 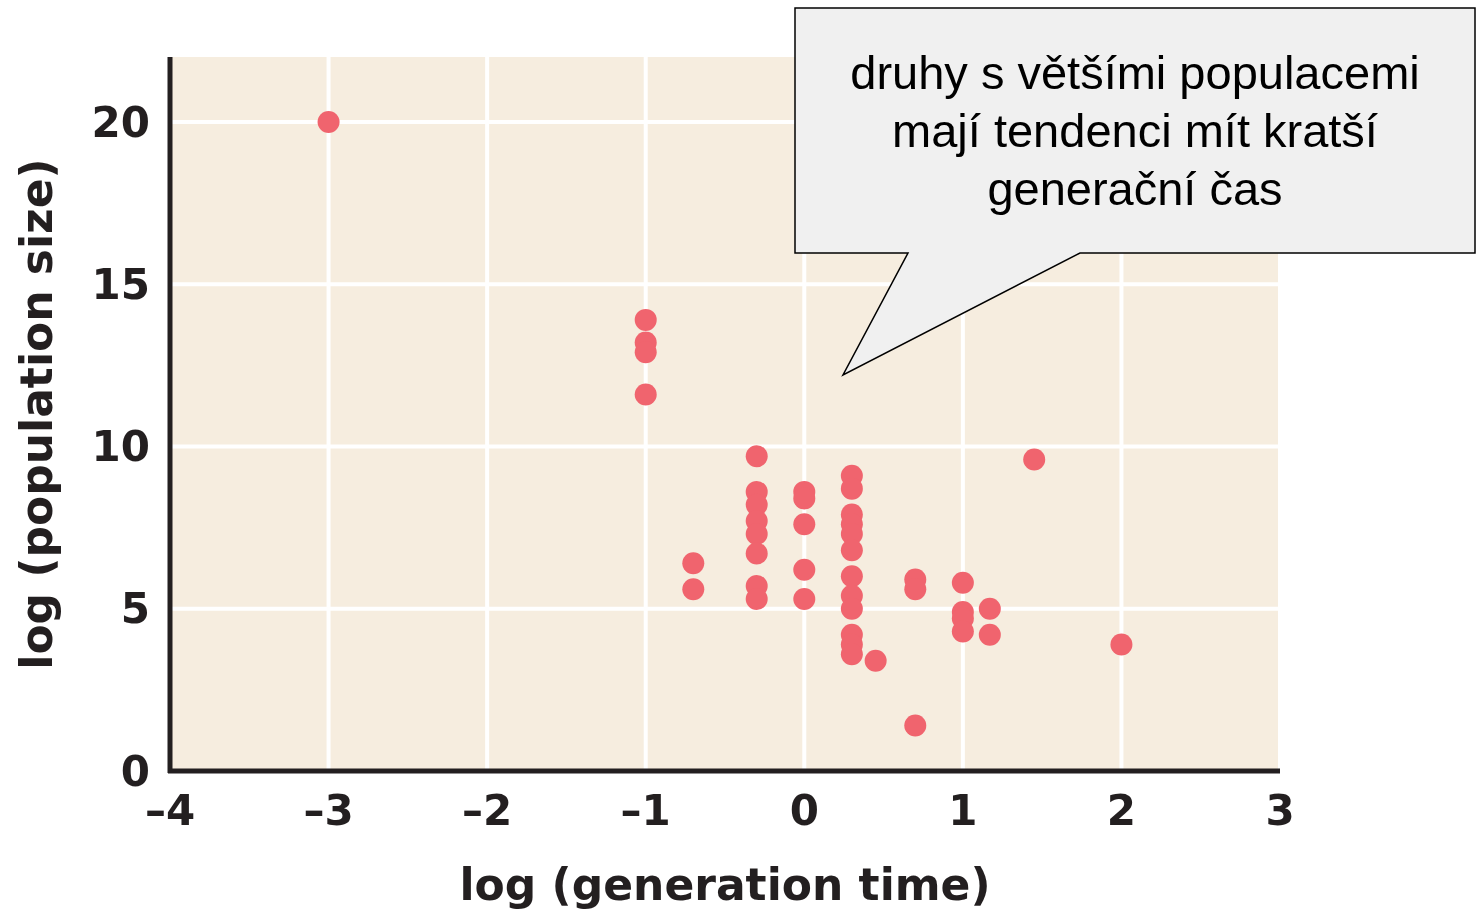 What do you see at coordinates (328, 810) in the screenshot?
I see `x-tick-label: –3` at bounding box center [328, 810].